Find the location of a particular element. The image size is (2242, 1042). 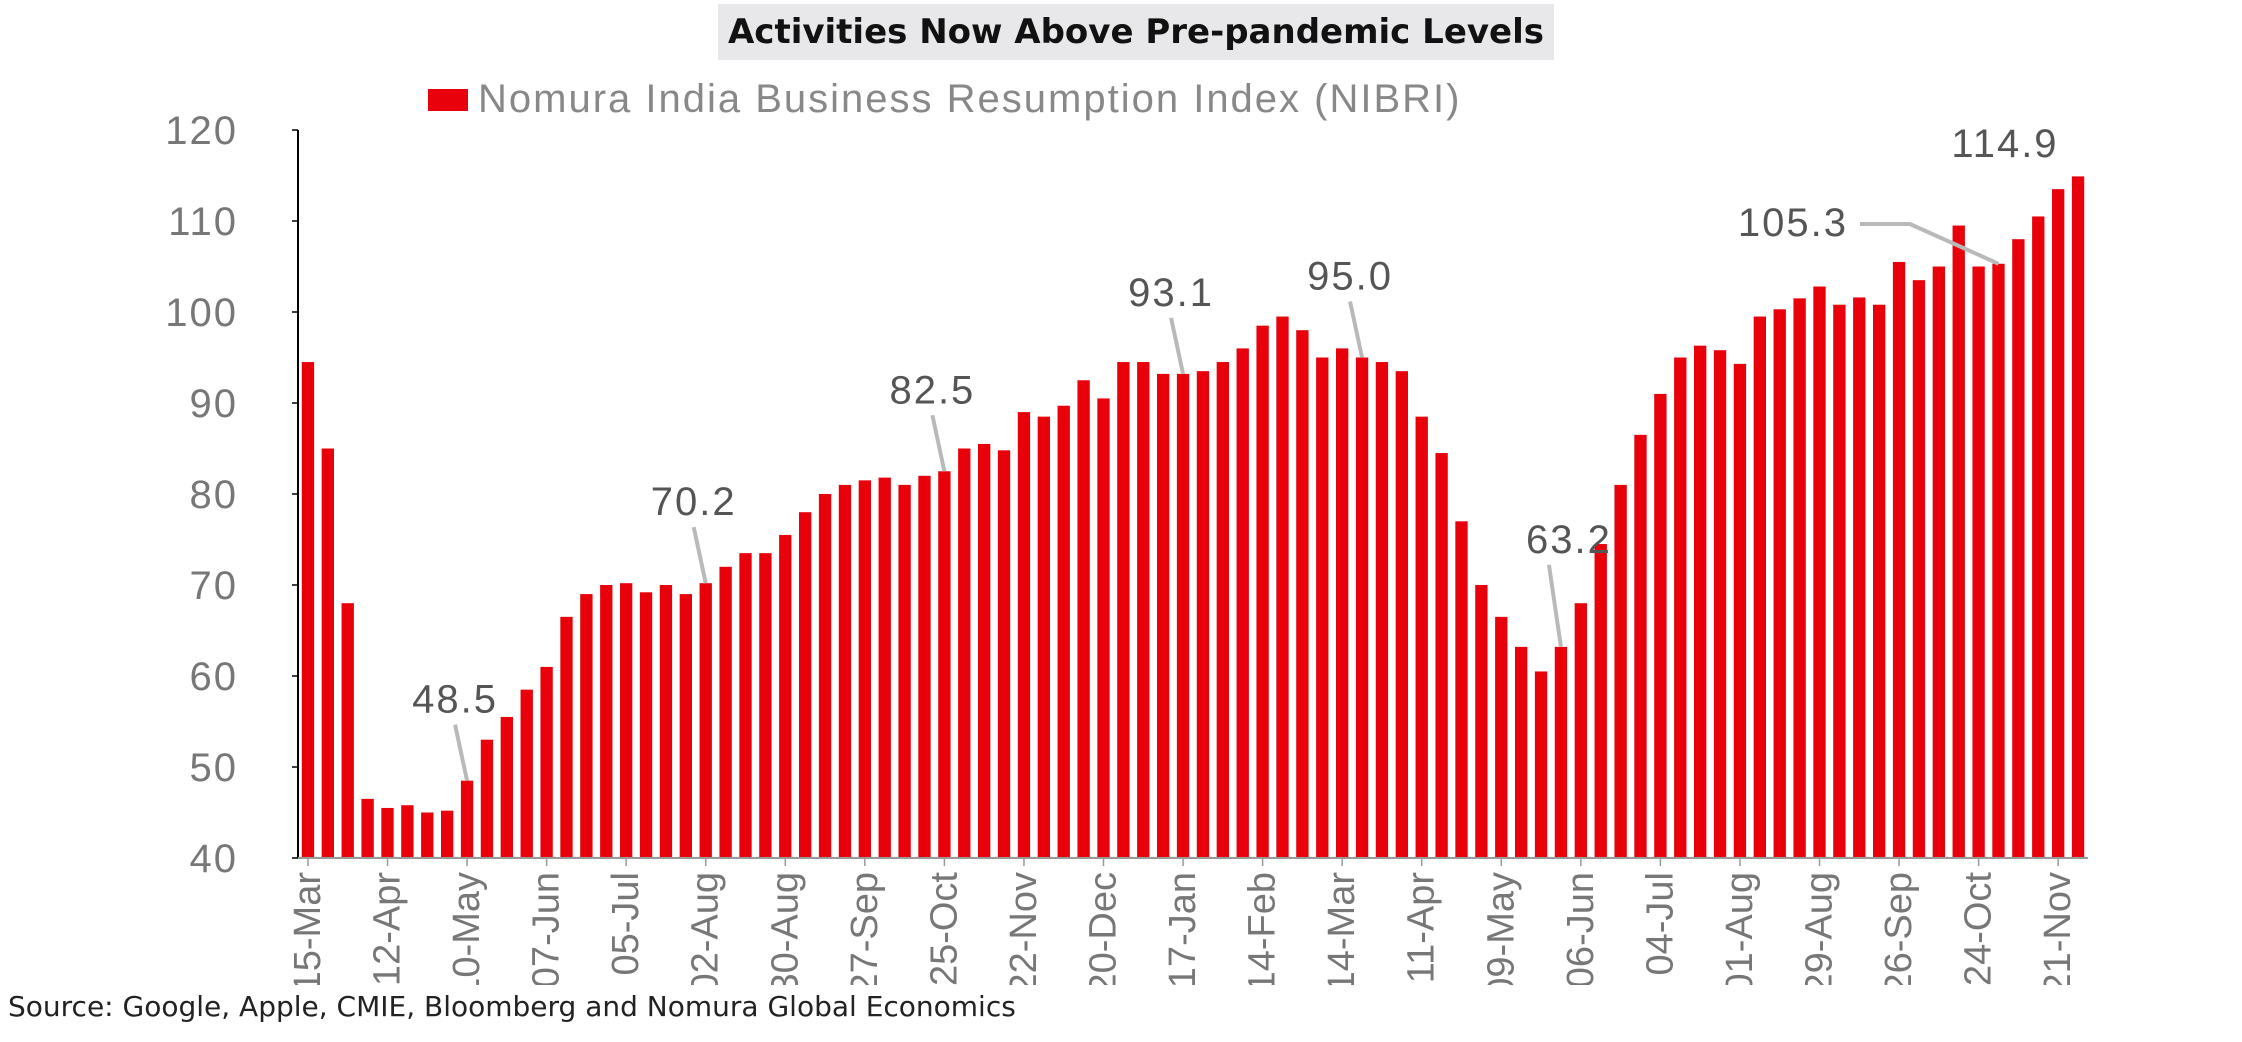

data-label: 48.5 is located at coordinates (455, 700).